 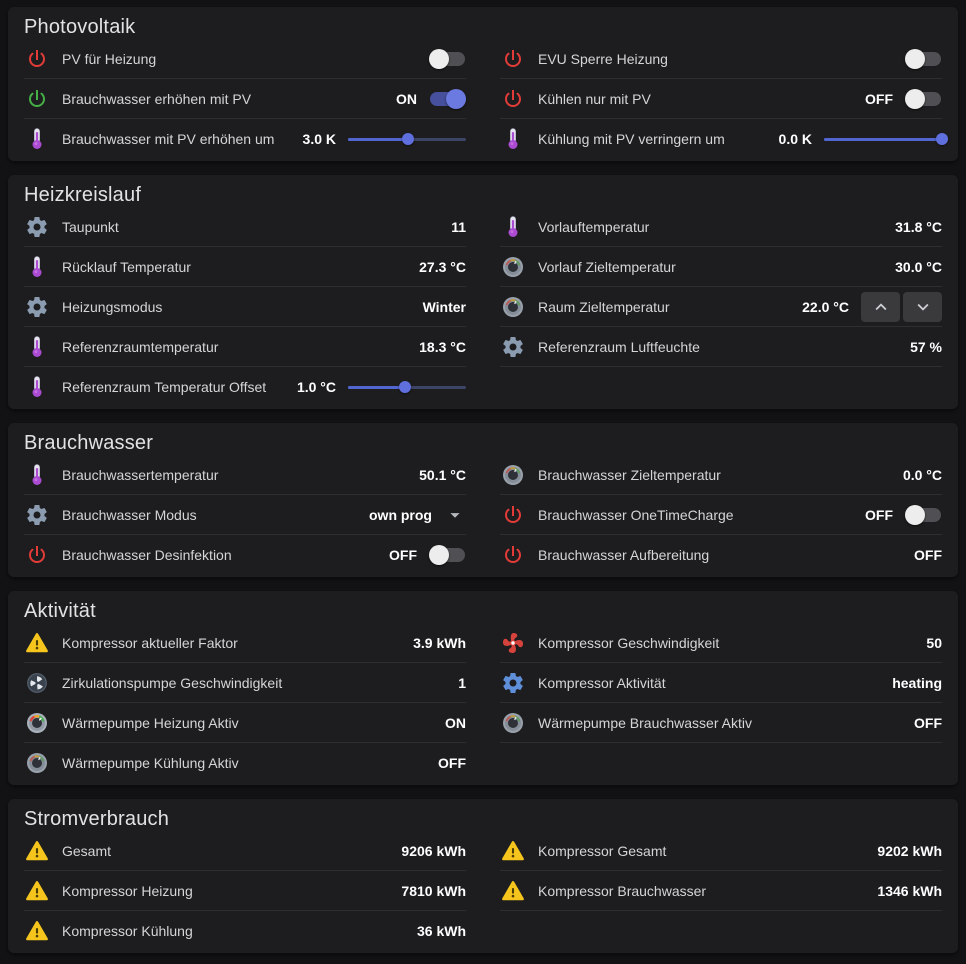 I want to click on section-title: Stromverbrauch, so click(x=97, y=819).